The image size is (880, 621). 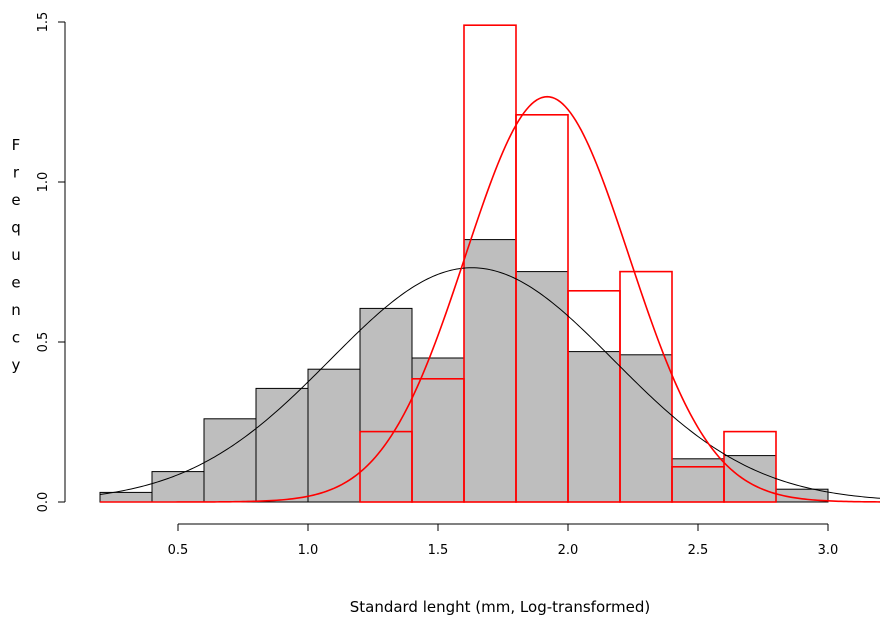 I want to click on x-tick-label: 0.5, so click(x=178, y=550).